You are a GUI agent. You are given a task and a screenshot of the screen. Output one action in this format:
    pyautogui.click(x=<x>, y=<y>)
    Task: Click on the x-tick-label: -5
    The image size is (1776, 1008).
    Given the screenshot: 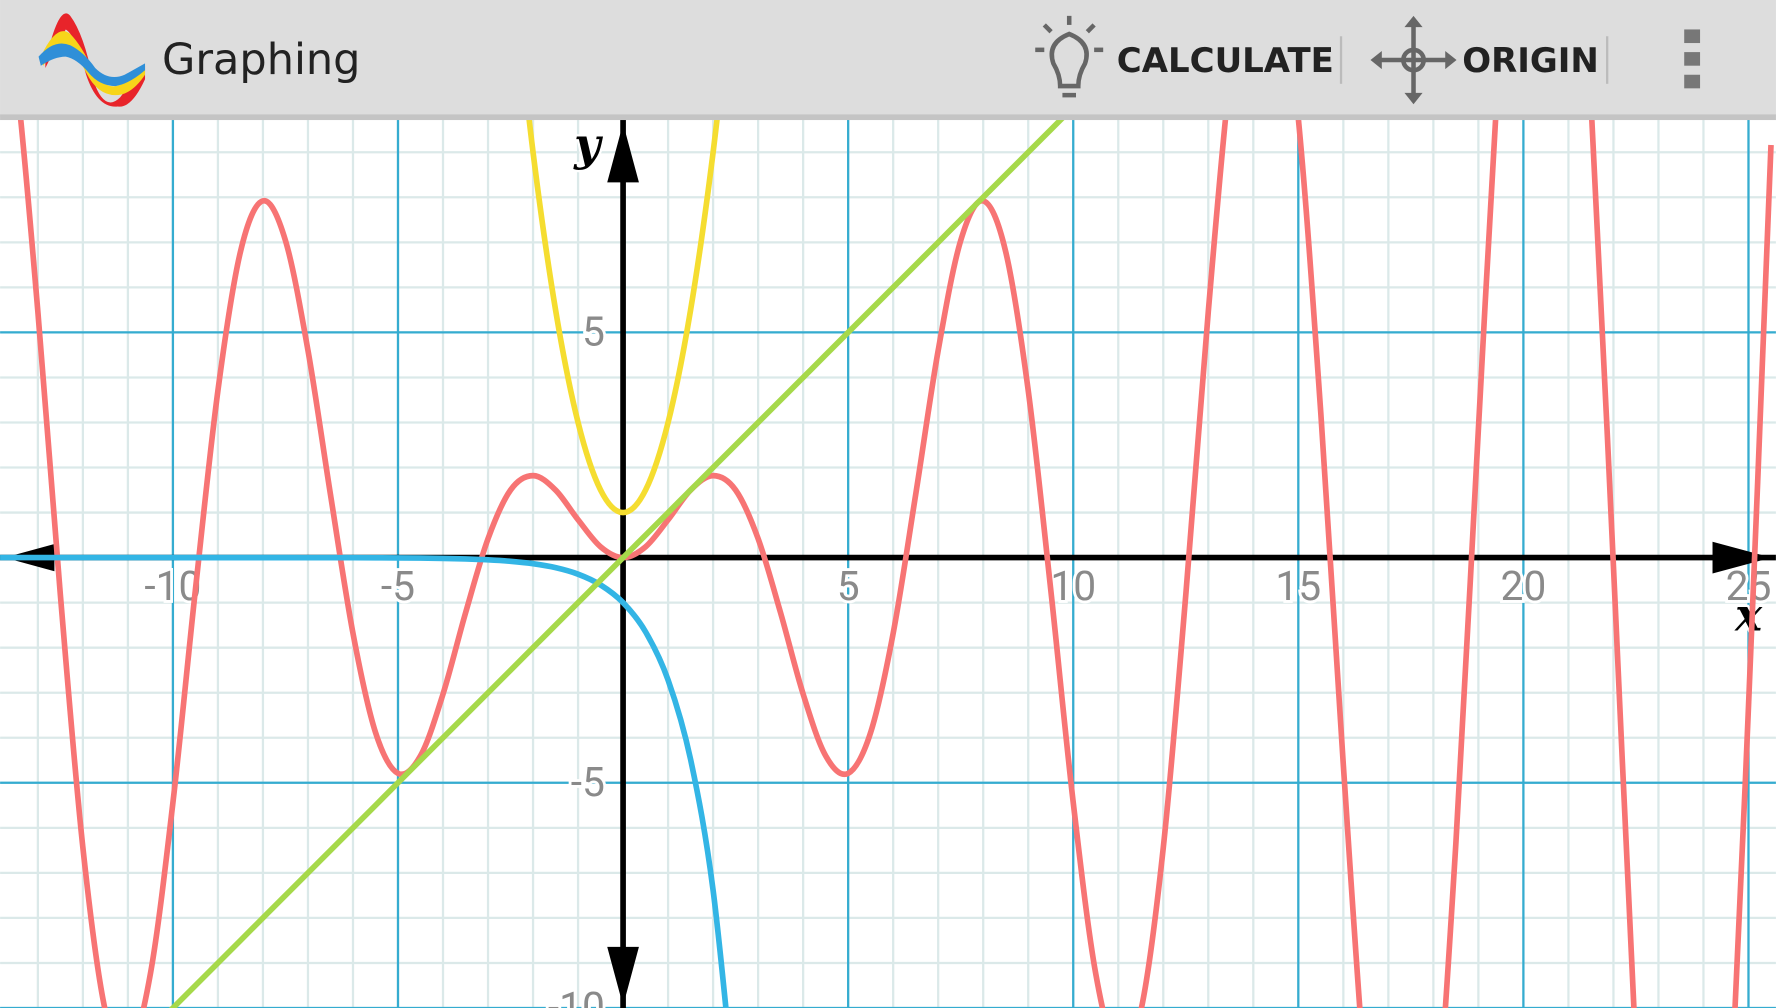 What is the action you would take?
    pyautogui.click(x=398, y=586)
    